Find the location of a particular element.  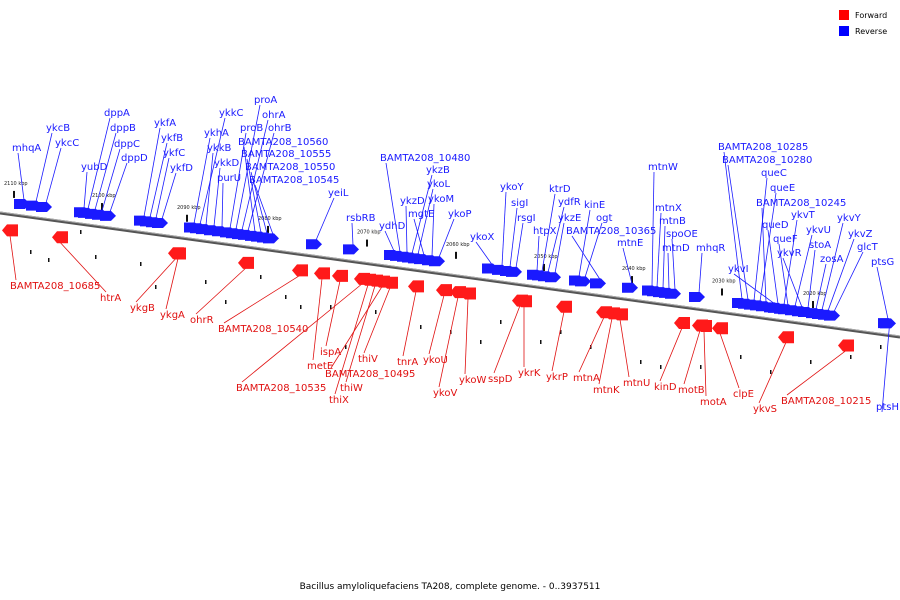

forward-gene-ispa: ispA is located at coordinates (334, 313).